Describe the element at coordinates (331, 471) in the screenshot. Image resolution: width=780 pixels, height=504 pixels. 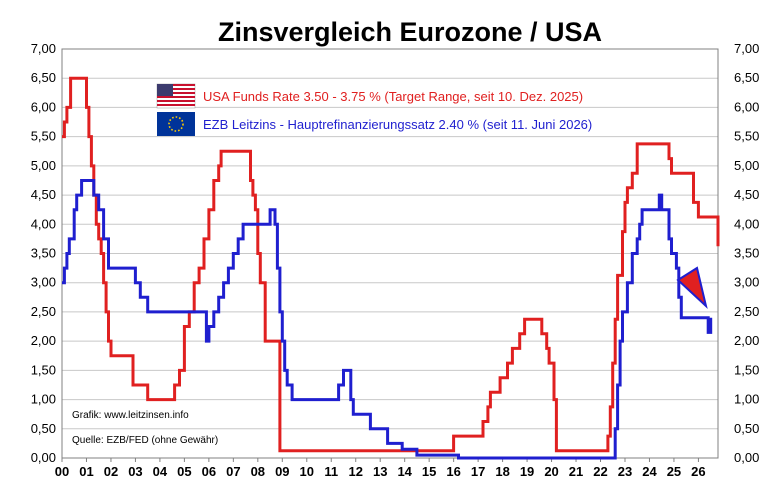
I see `x-tick-label: 11` at that location.